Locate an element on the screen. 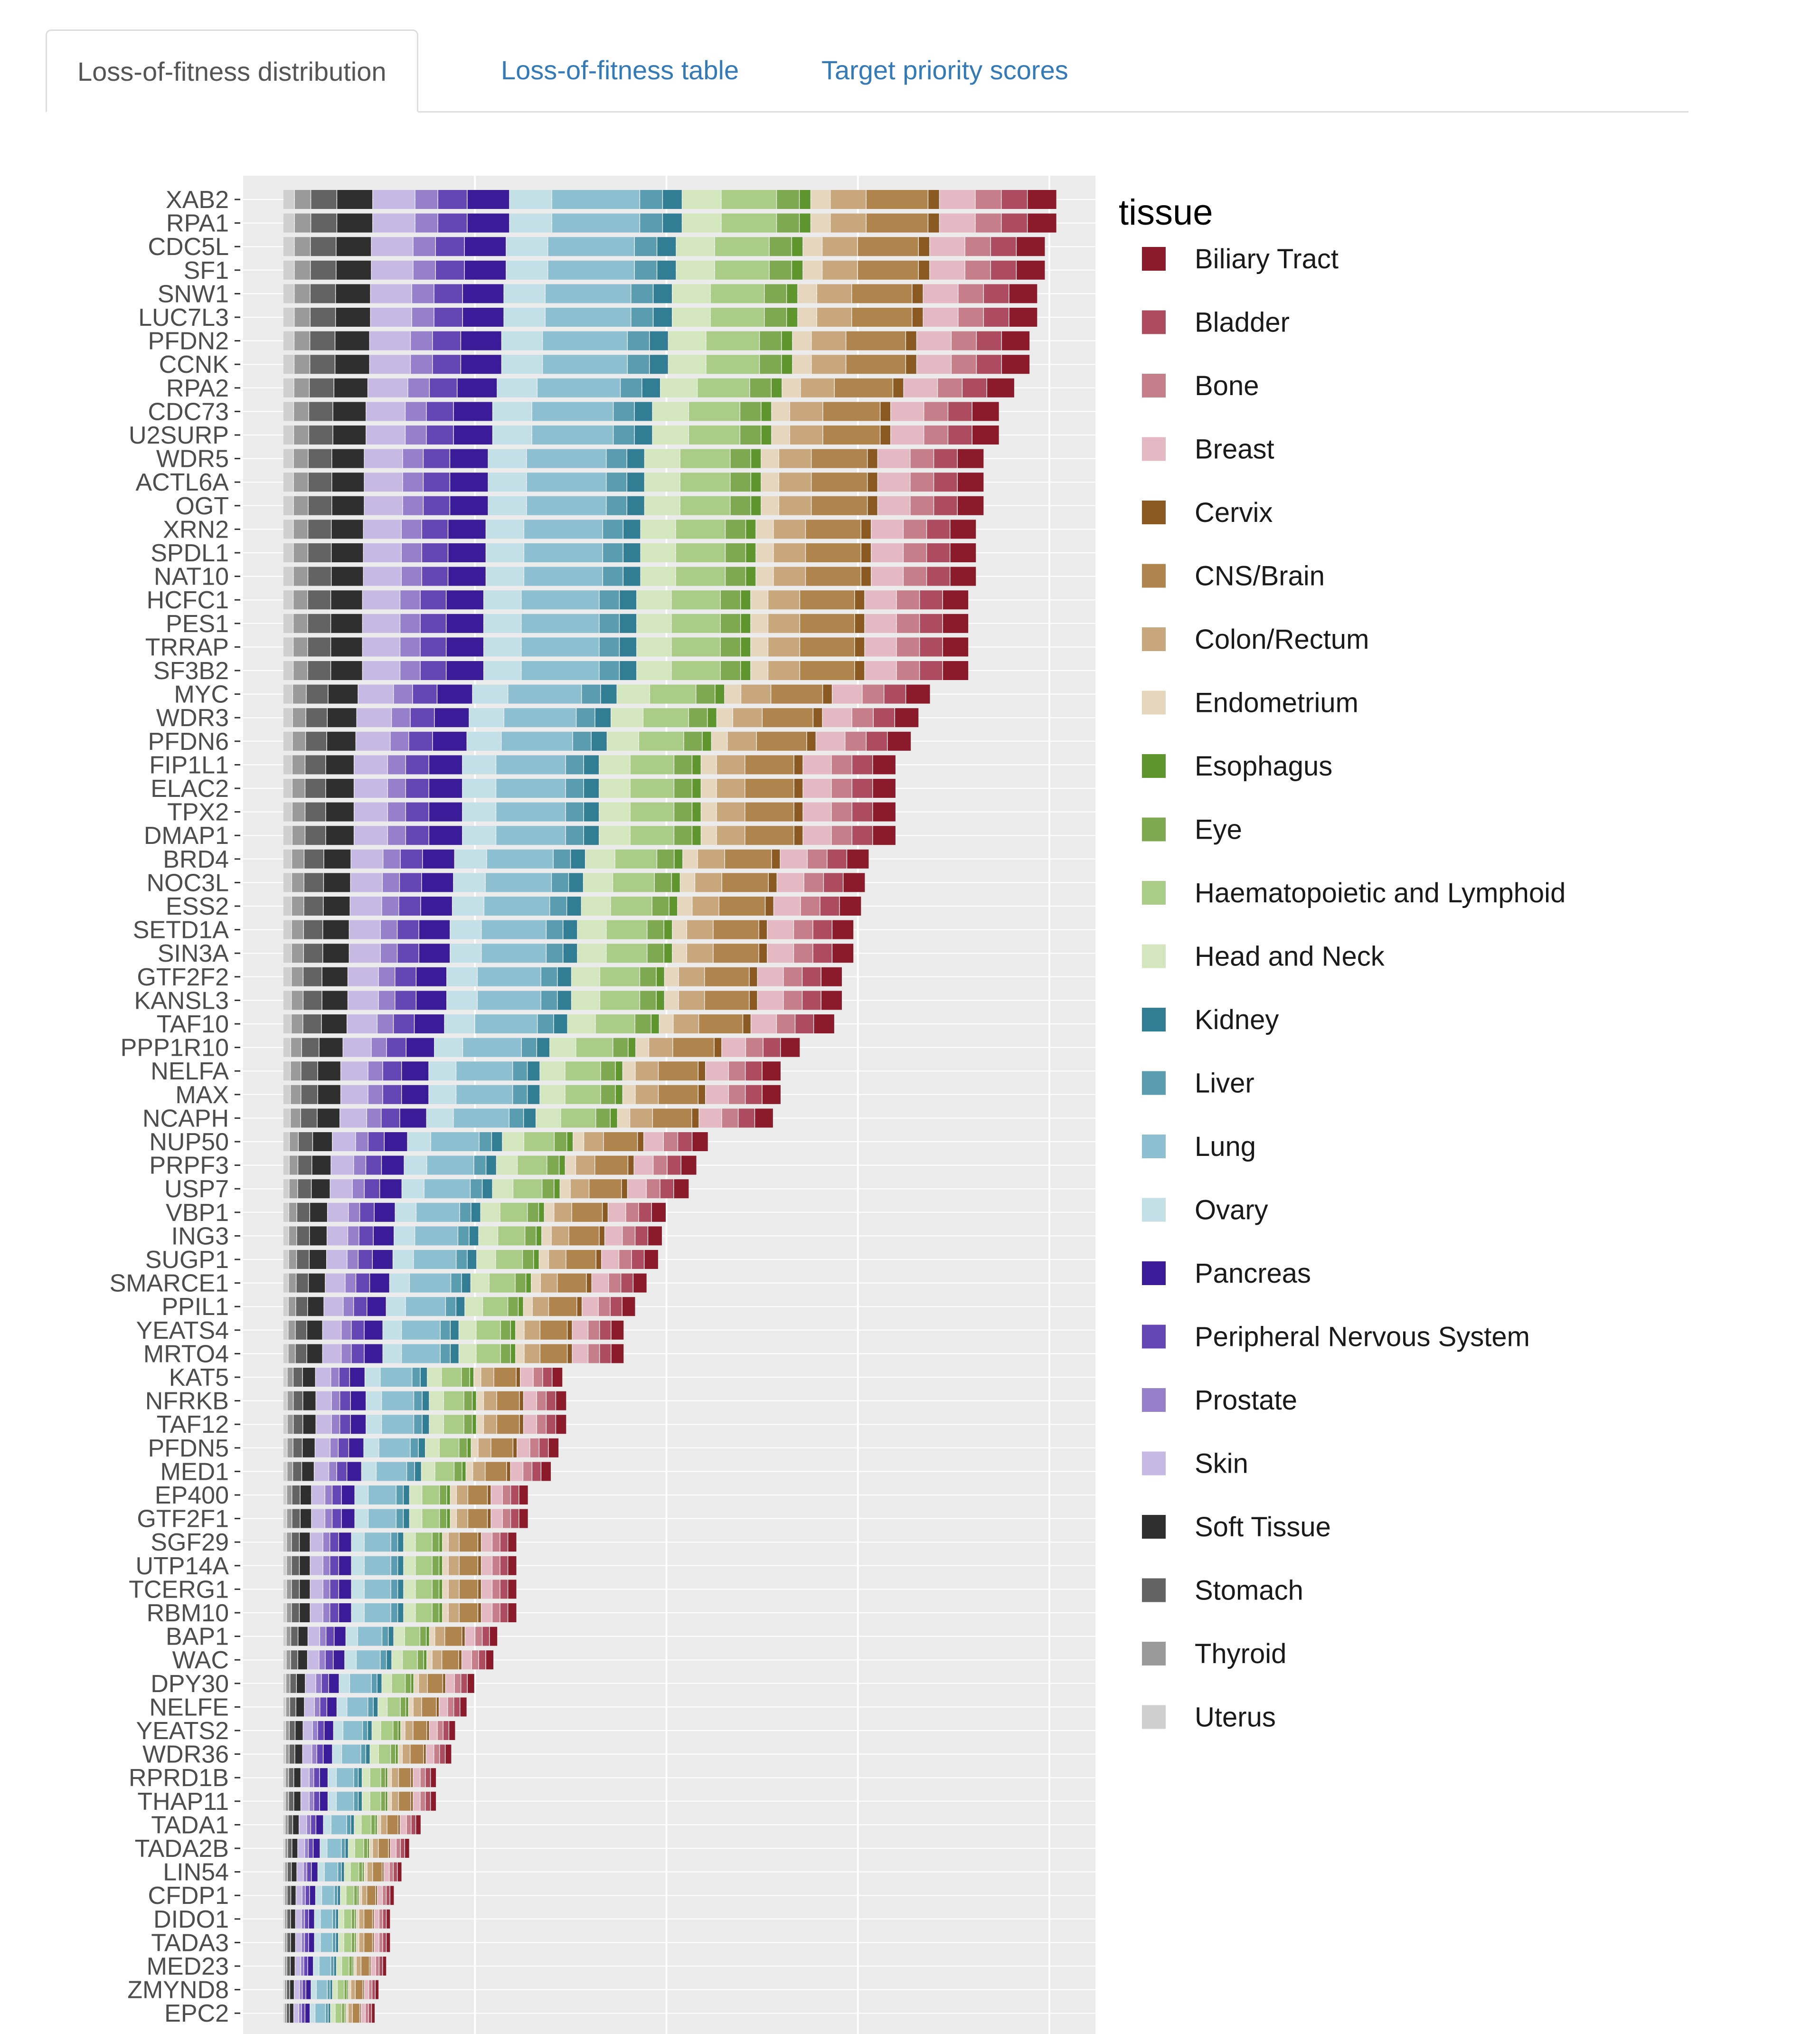  legend-label: Haematopoietic and Lymphoid is located at coordinates (1380, 893).